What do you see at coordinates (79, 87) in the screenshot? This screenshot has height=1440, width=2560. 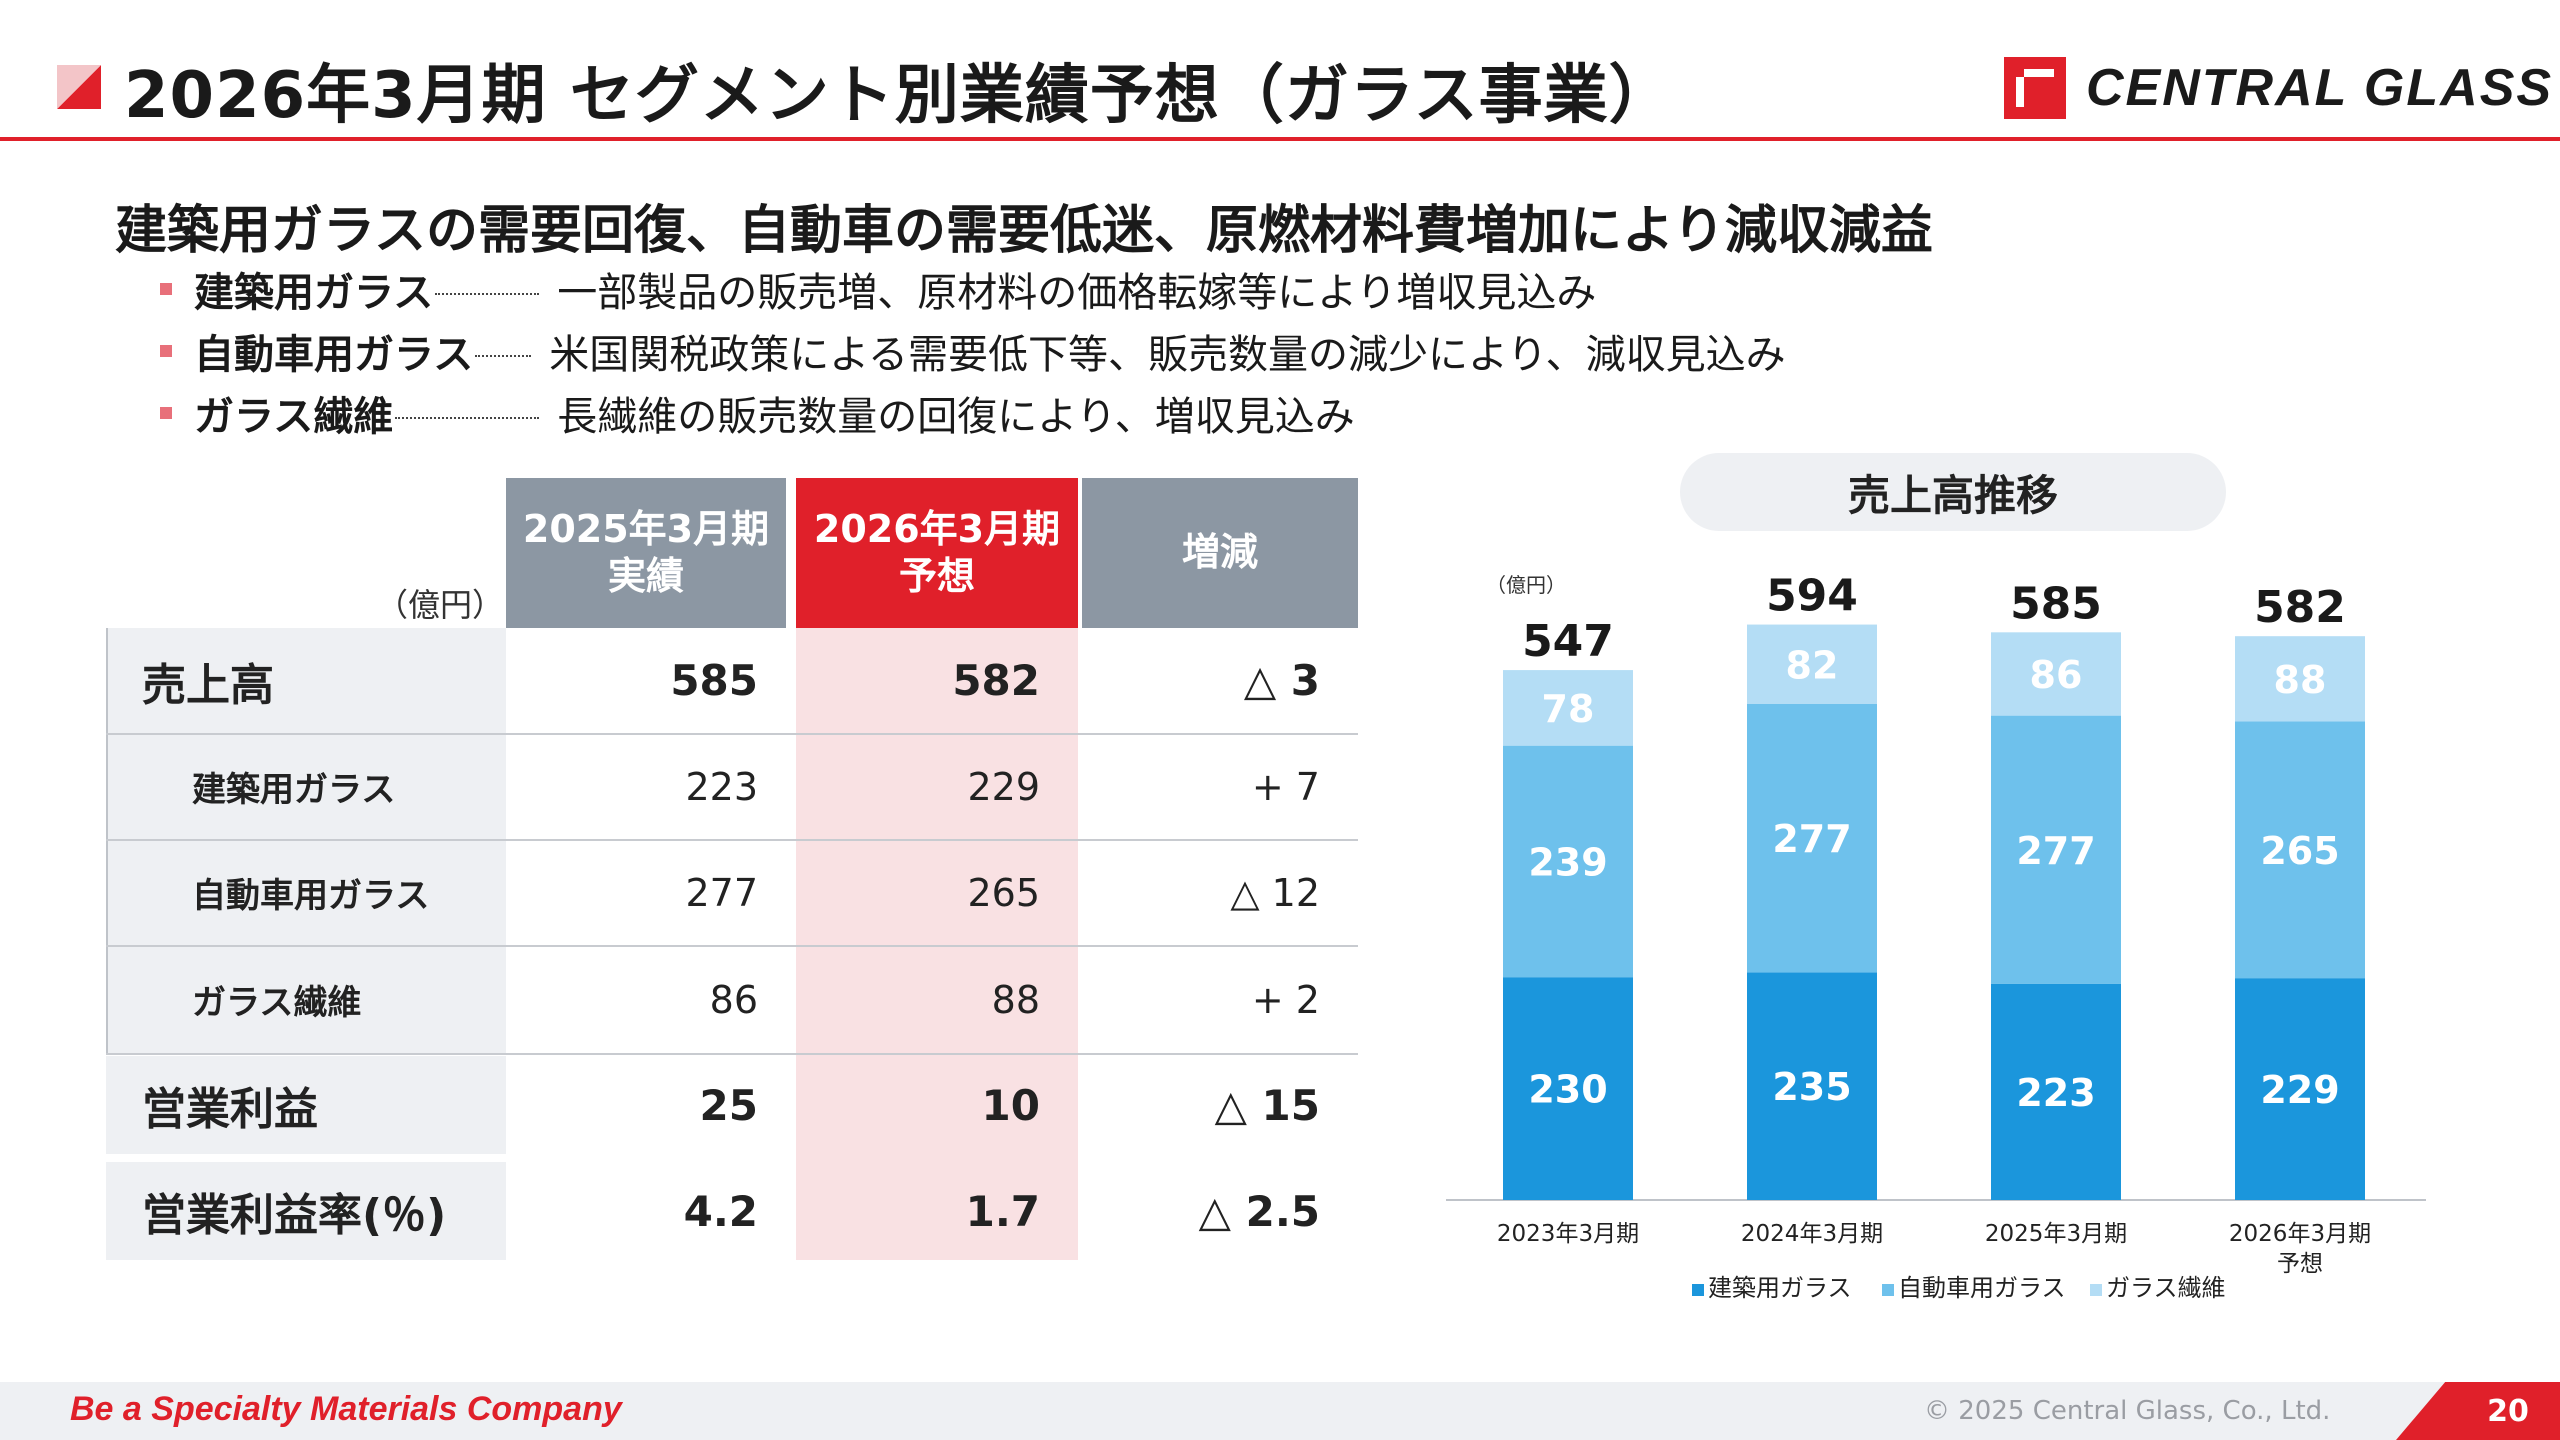 I see `title-marker-icon` at bounding box center [79, 87].